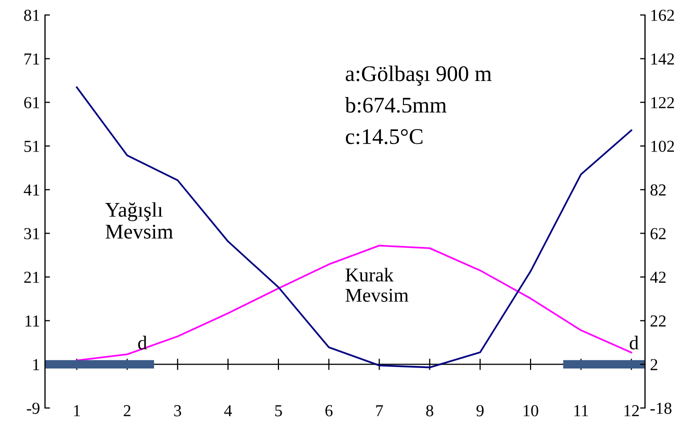  What do you see at coordinates (77, 410) in the screenshot?
I see `x-tick-label: 1` at bounding box center [77, 410].